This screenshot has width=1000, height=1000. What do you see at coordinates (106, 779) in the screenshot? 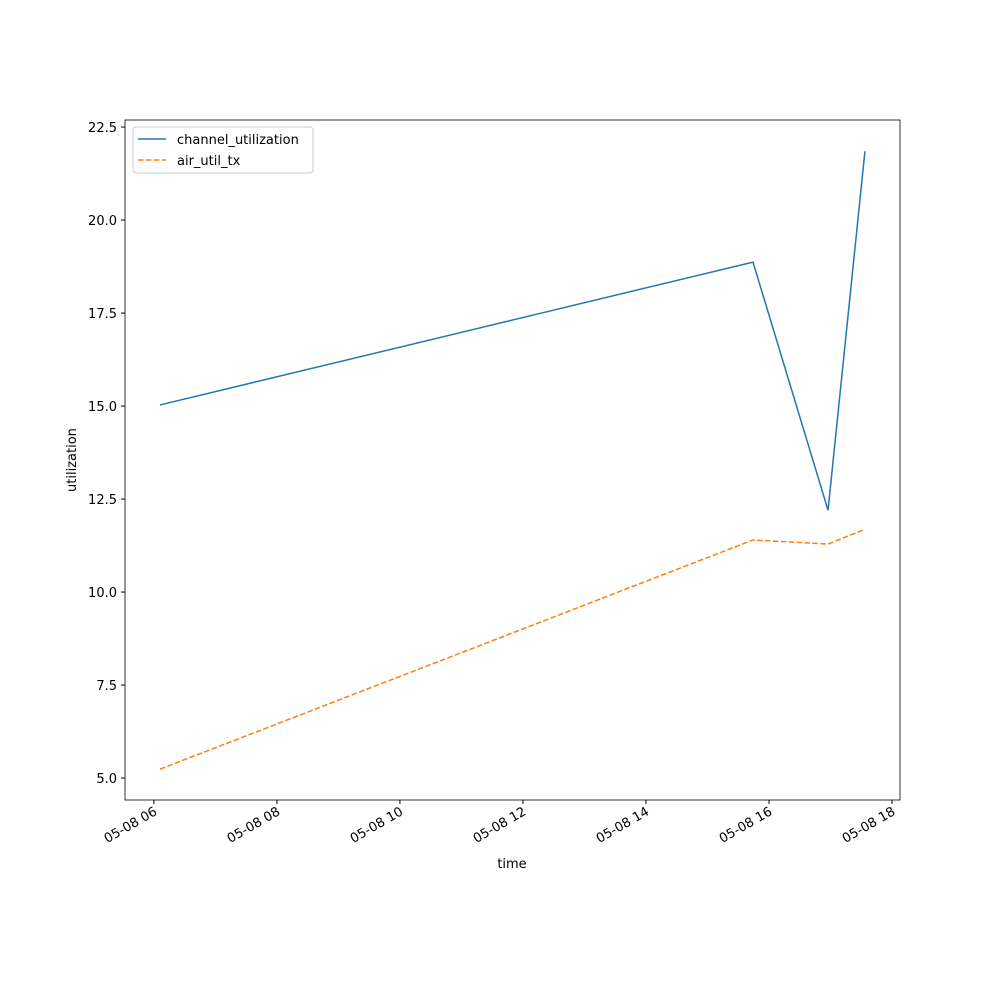
I see `y-tick-label: 5.0` at bounding box center [106, 779].